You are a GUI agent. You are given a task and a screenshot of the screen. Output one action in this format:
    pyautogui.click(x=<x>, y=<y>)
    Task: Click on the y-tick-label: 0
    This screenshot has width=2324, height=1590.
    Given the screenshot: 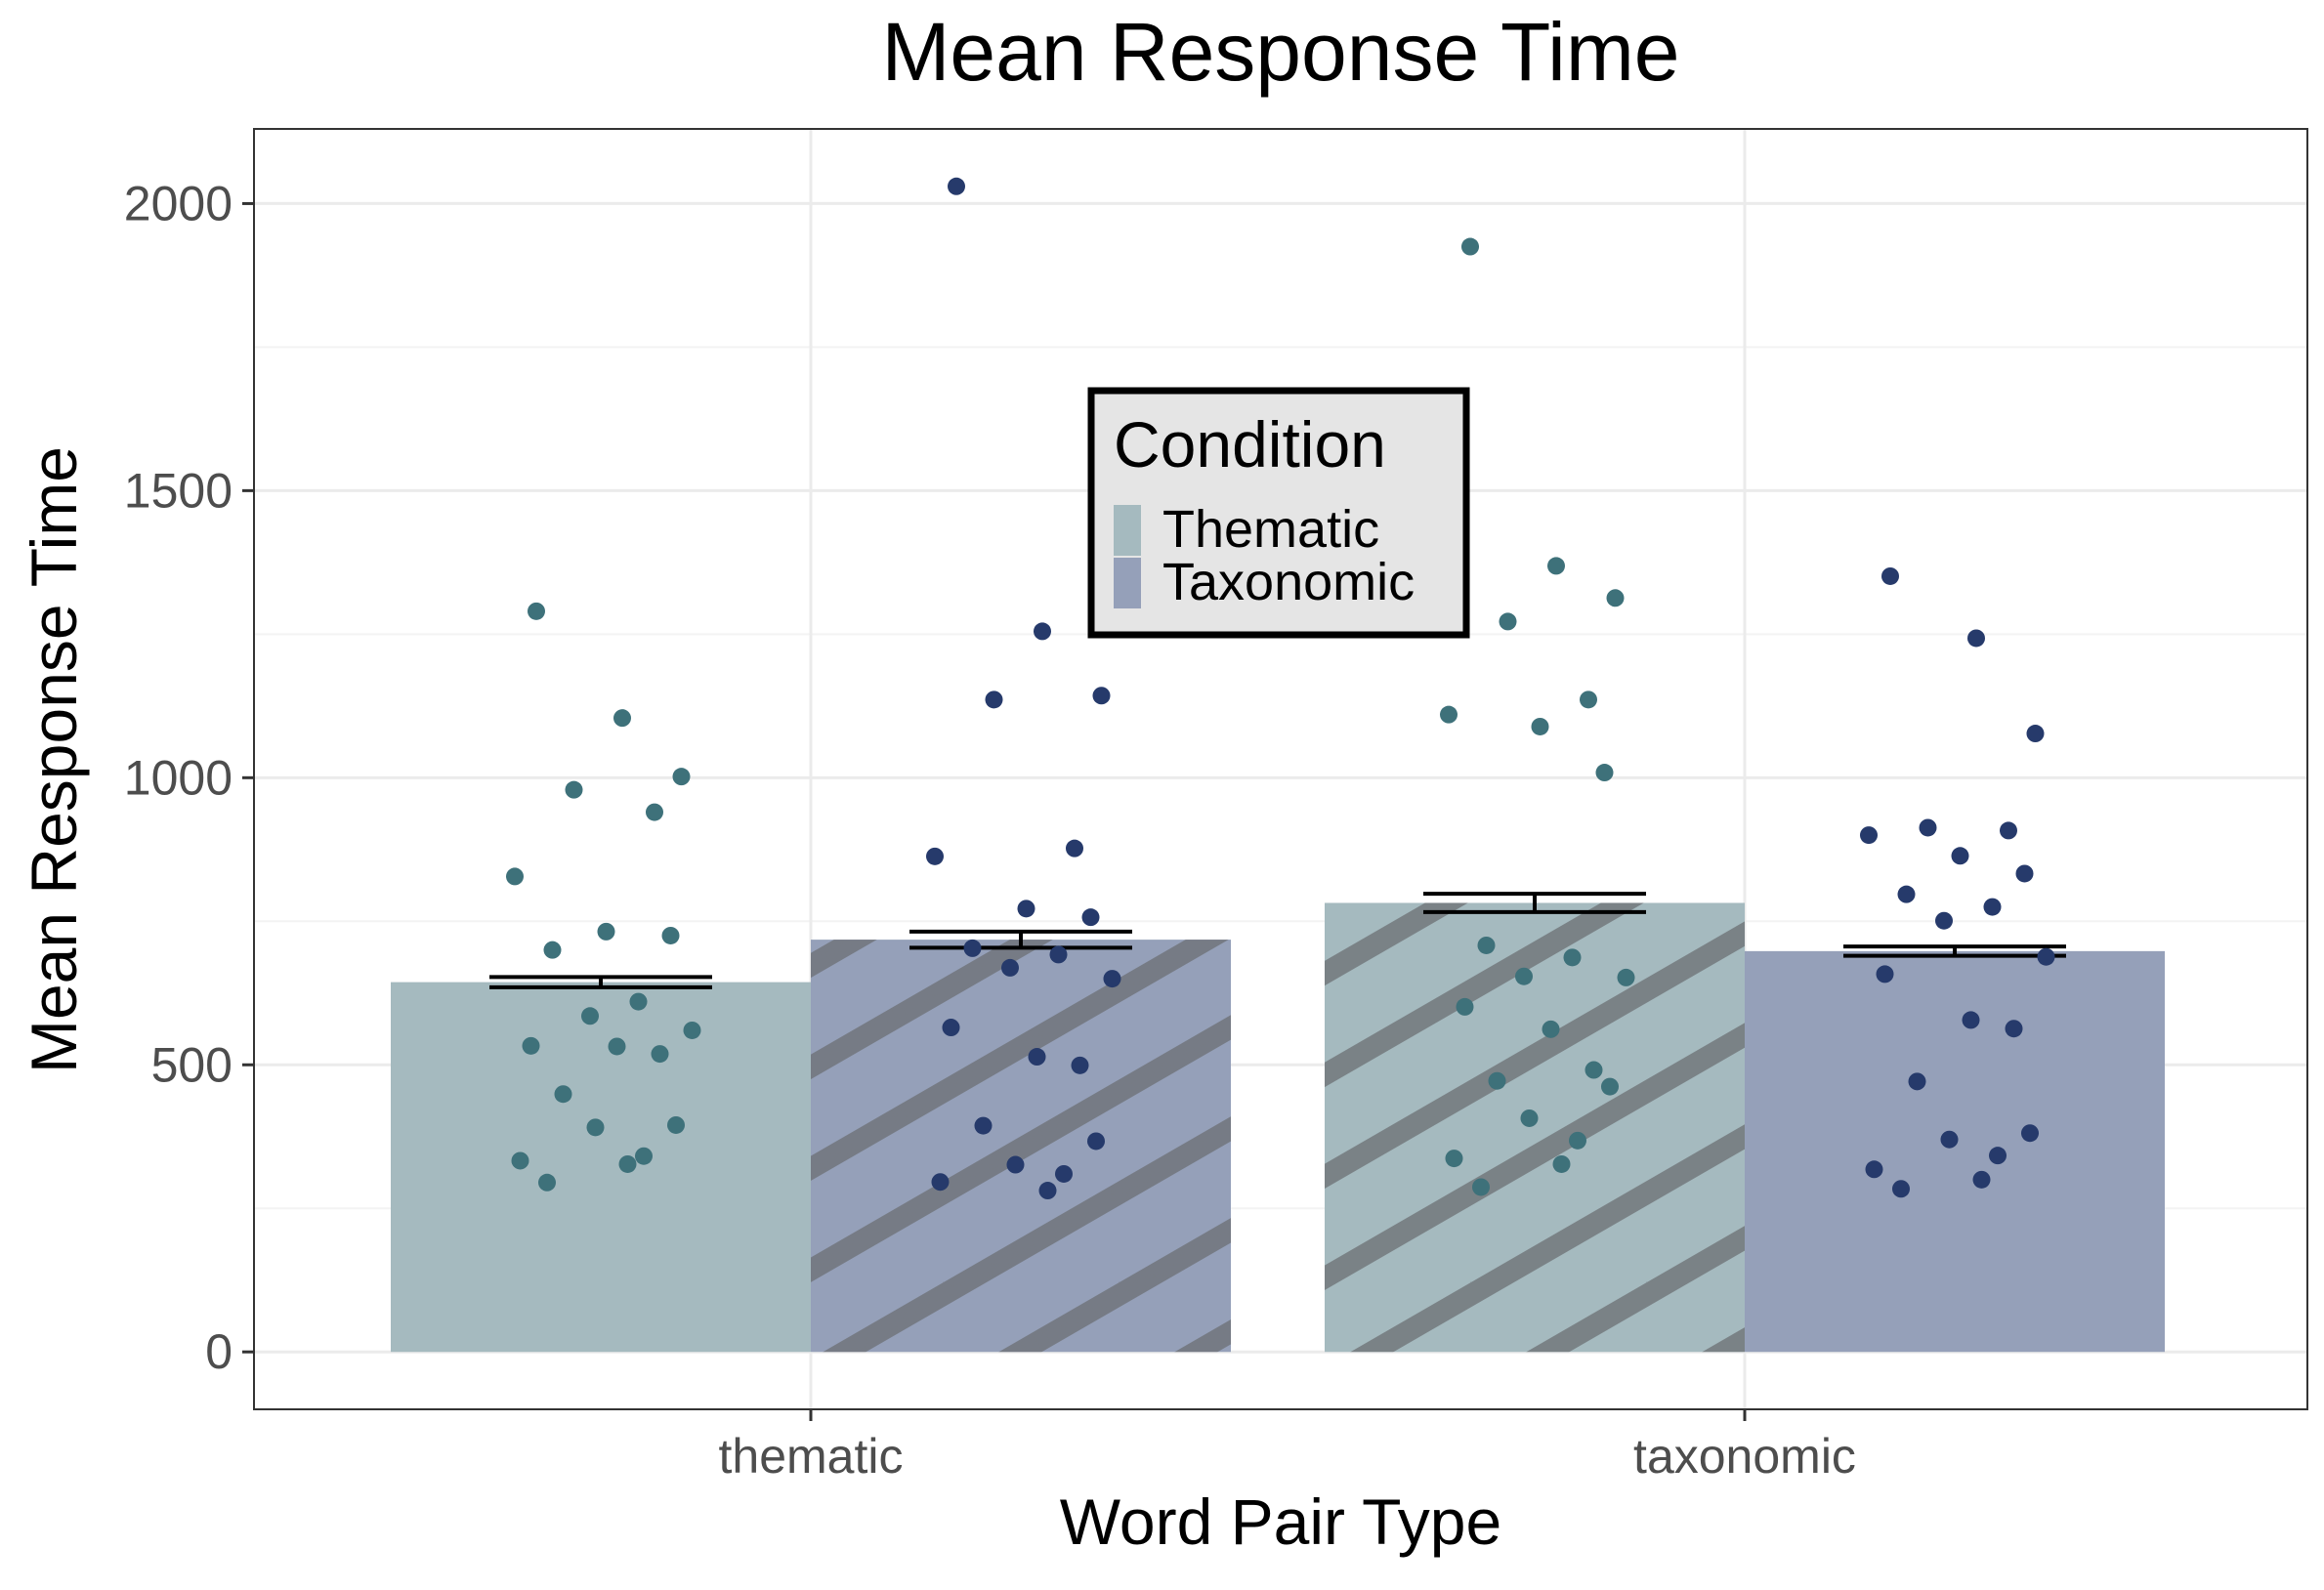 What is the action you would take?
    pyautogui.click(x=218, y=1351)
    